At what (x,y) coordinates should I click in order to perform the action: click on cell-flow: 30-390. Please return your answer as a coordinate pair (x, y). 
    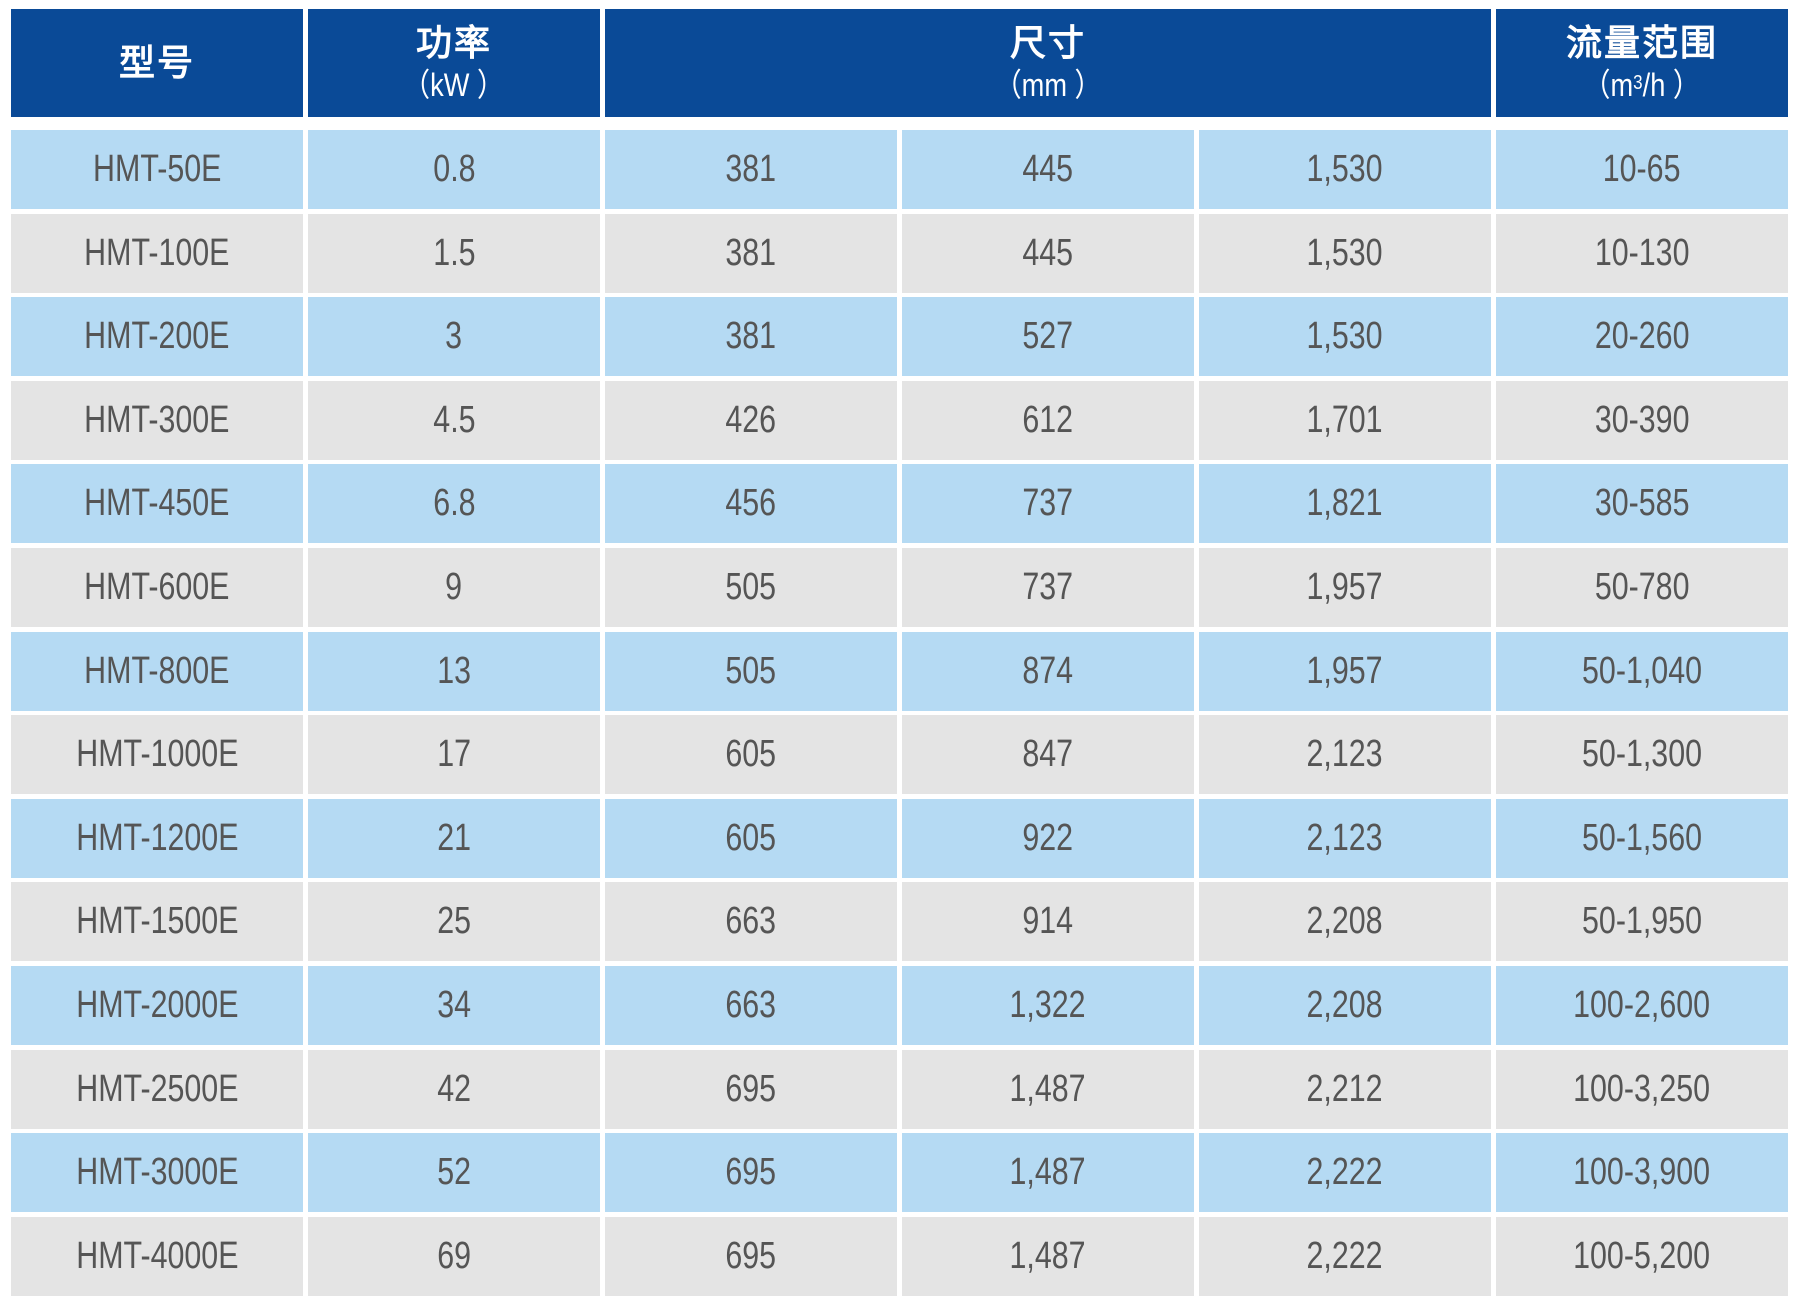
    Looking at the image, I should click on (1642, 420).